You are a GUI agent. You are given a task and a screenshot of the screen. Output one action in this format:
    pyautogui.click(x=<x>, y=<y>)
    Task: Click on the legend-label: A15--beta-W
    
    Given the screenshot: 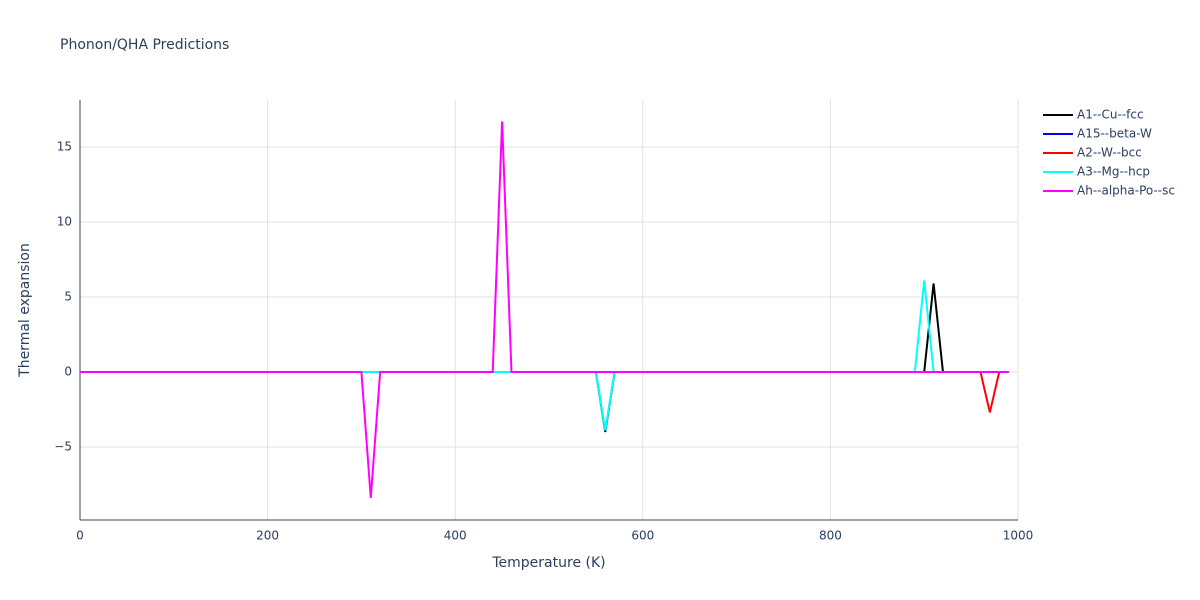 What is the action you would take?
    pyautogui.click(x=1114, y=134)
    